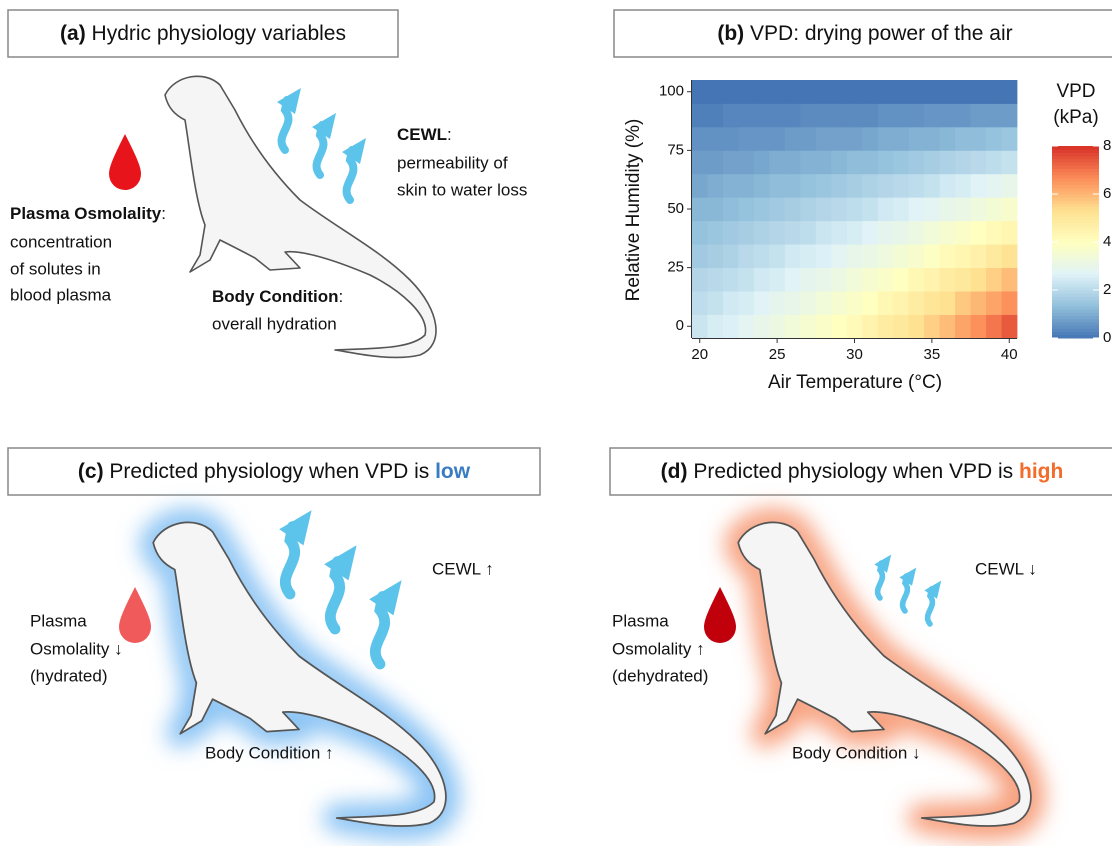 The width and height of the screenshot is (1112, 846). I want to click on y-tick-label: 50, so click(675, 208).